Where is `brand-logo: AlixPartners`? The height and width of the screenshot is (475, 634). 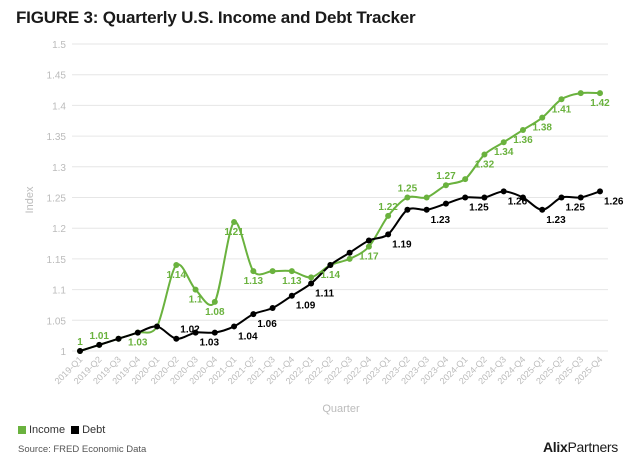
brand-logo: AlixPartners is located at coordinates (580, 447).